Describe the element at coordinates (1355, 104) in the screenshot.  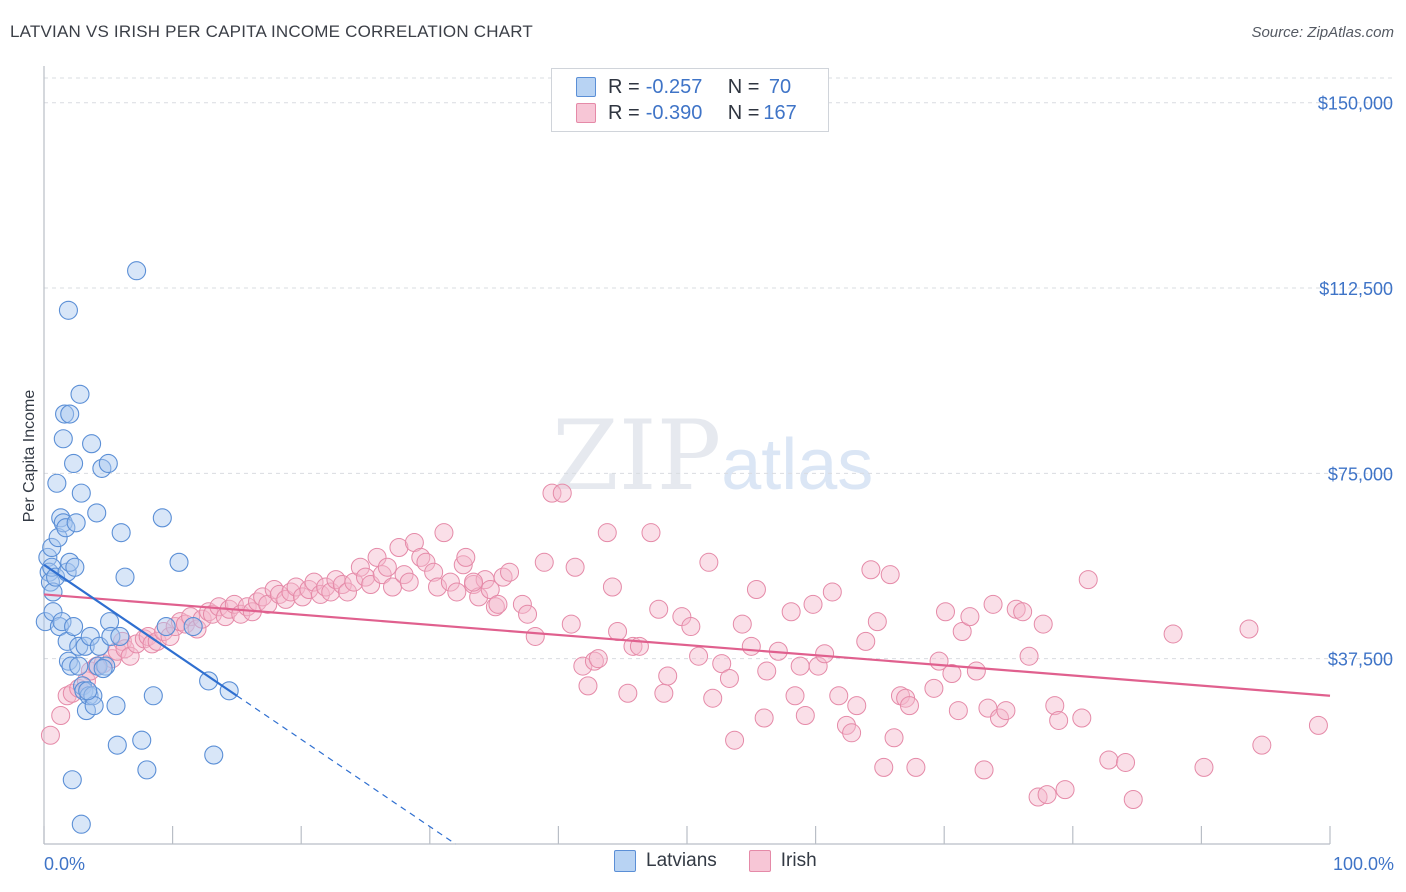
I see `y-tick-label: $150,000` at that location.